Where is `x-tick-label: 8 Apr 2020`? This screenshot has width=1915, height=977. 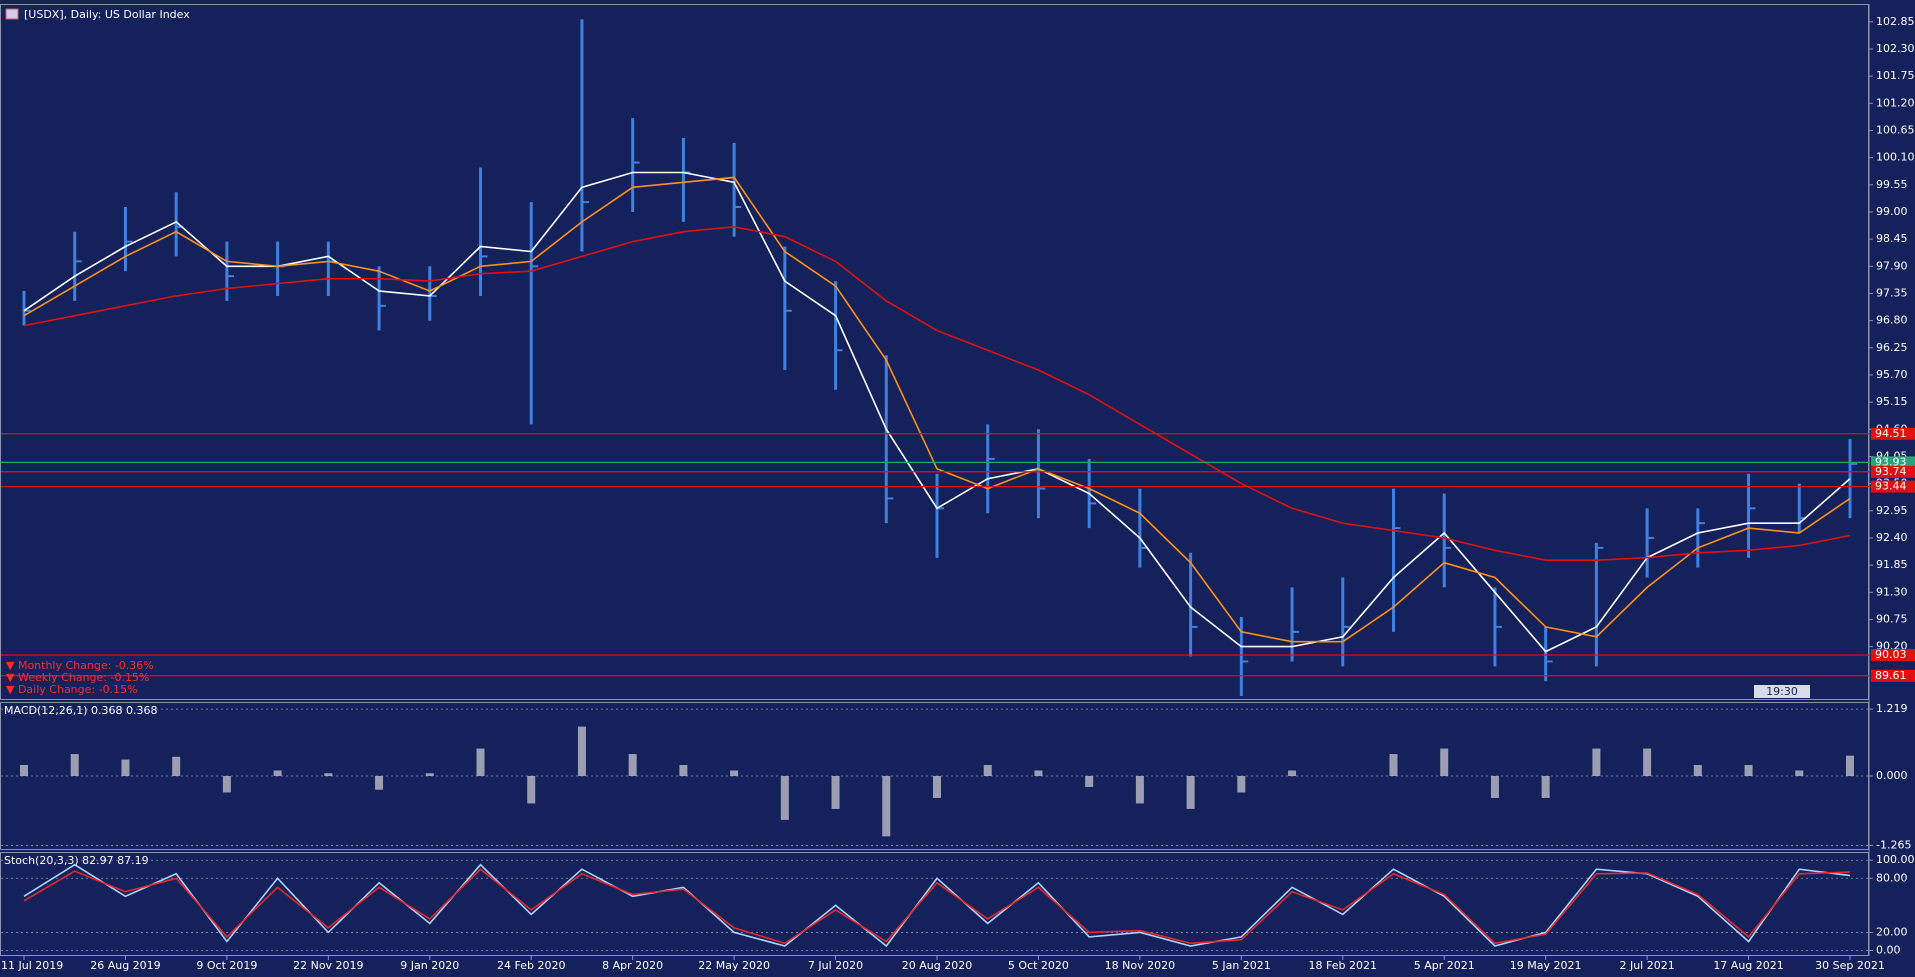
x-tick-label: 8 Apr 2020 is located at coordinates (632, 965).